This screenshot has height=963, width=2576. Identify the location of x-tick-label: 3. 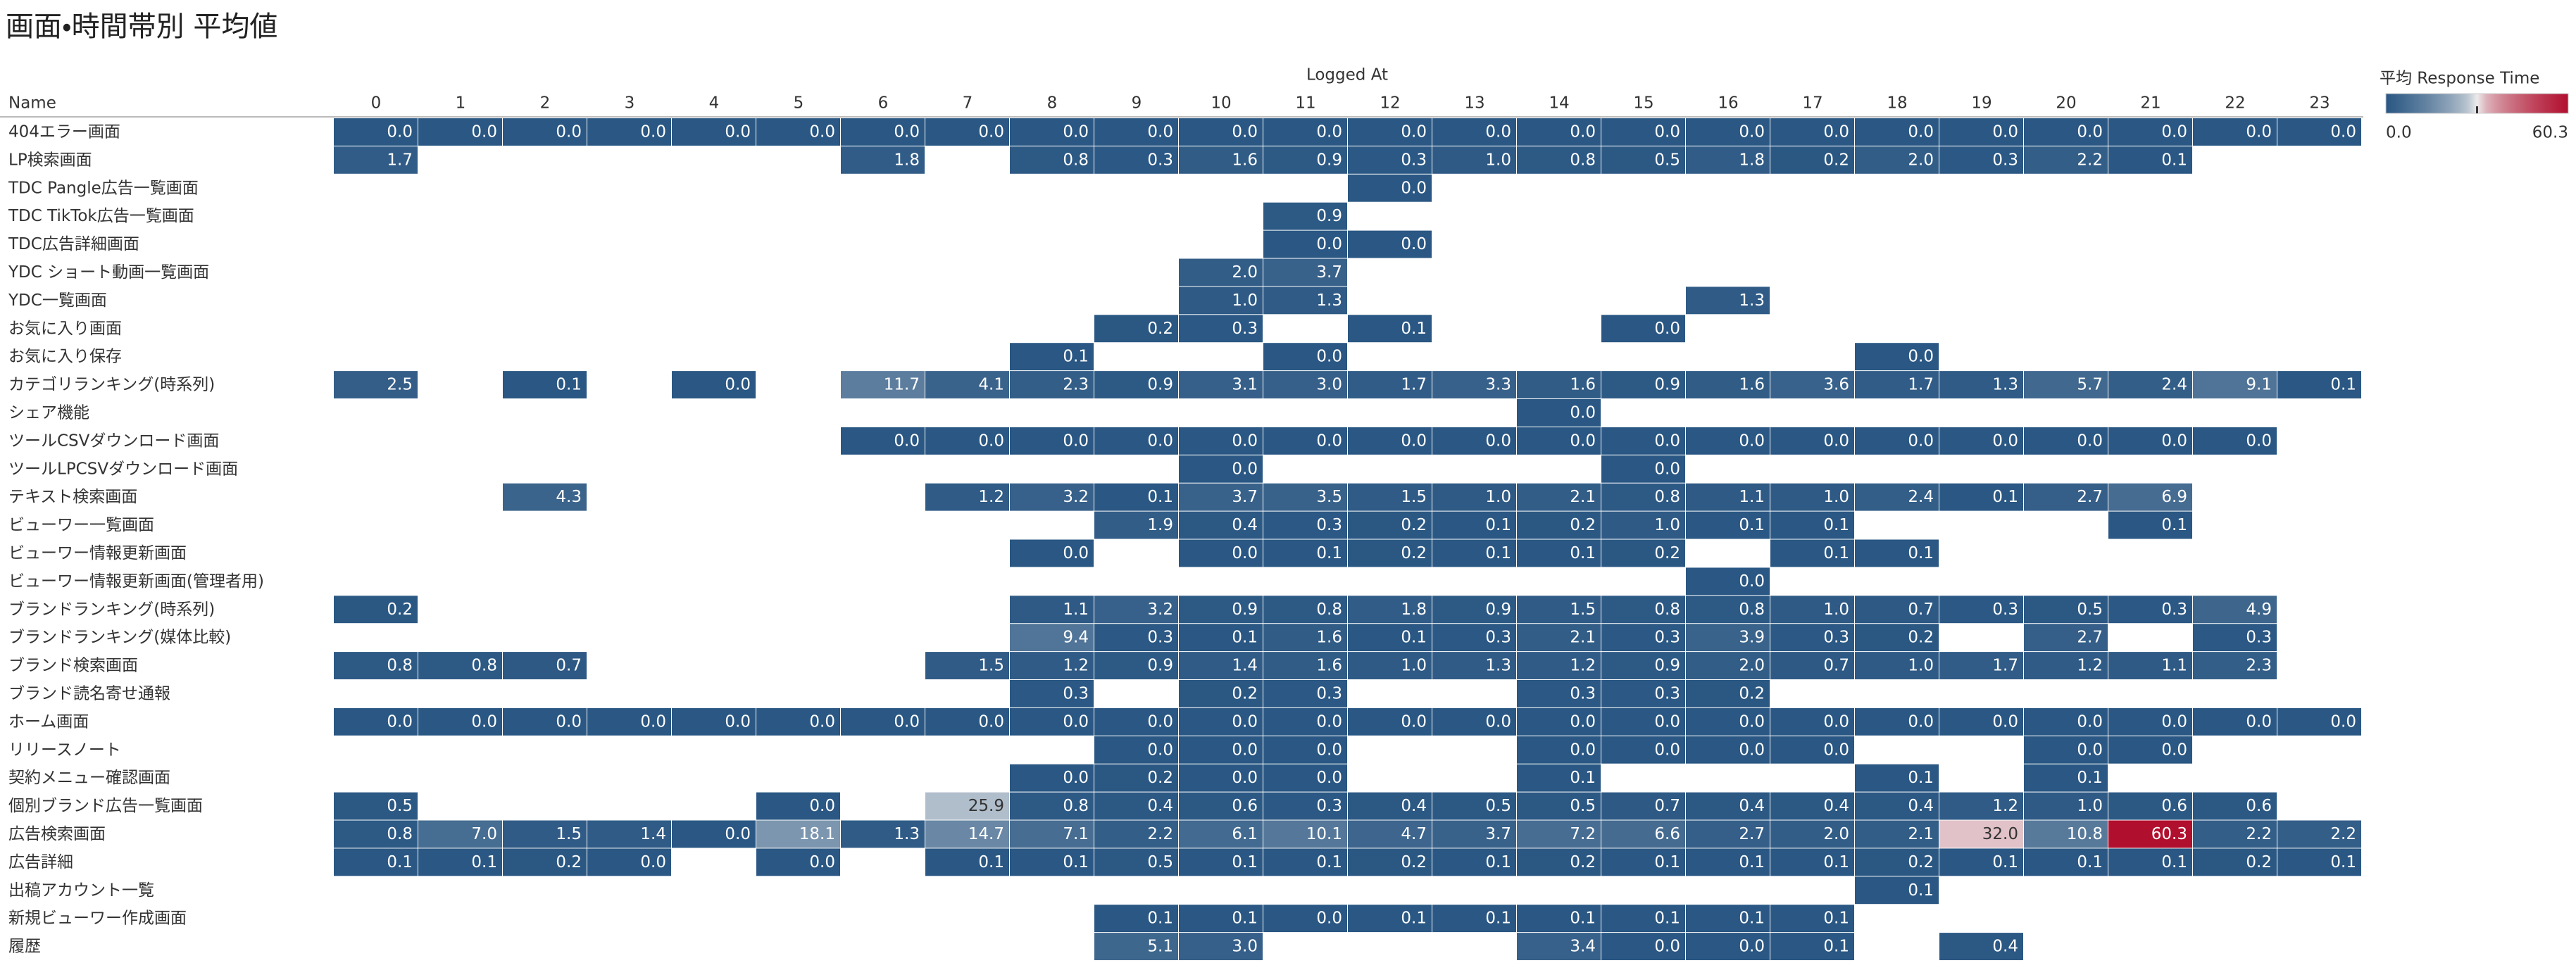
(630, 104).